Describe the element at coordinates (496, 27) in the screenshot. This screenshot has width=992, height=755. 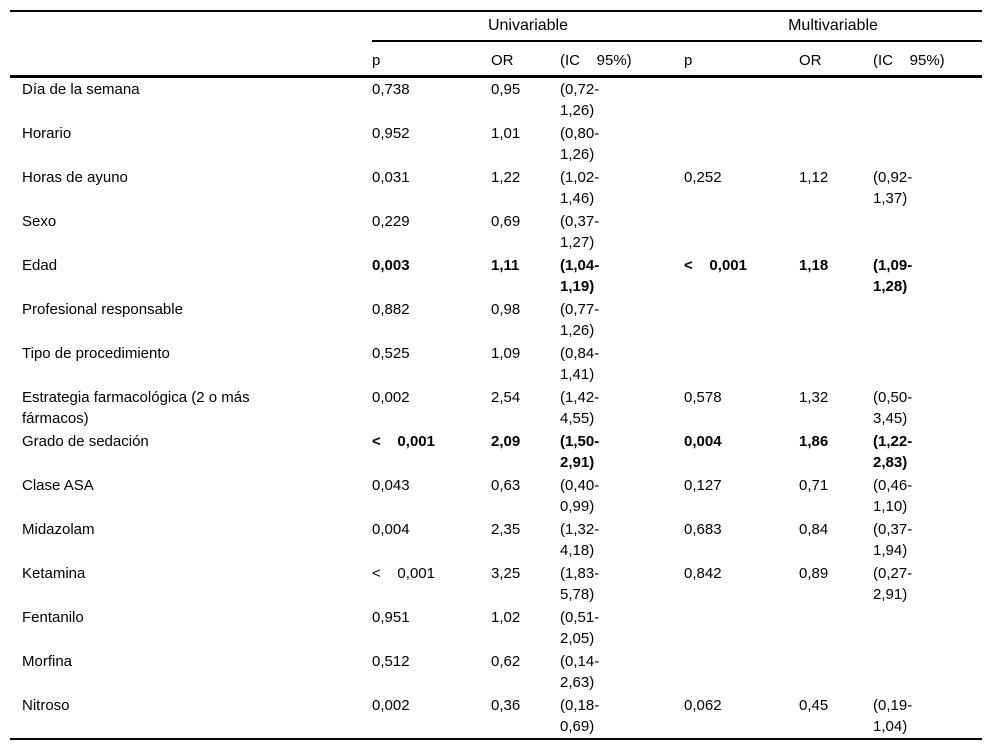
I see `table-group-header-row: Univariable Multivariable` at that location.